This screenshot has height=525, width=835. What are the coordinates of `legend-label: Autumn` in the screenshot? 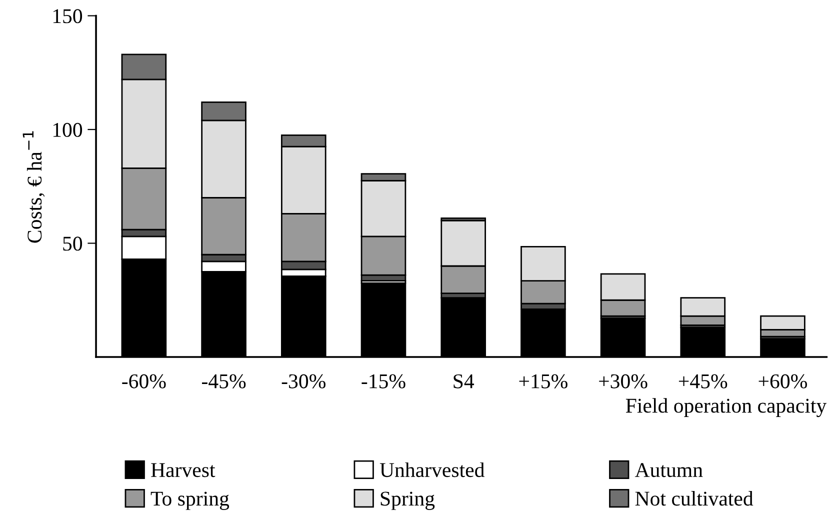 It's located at (668, 470).